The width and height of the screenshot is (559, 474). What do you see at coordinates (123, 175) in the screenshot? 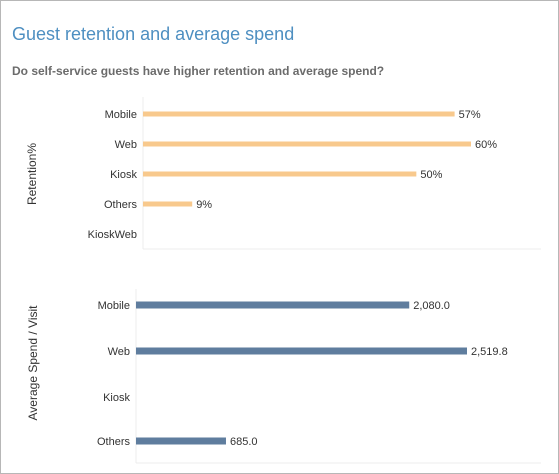
I see `retention-category-label: Kiosk` at bounding box center [123, 175].